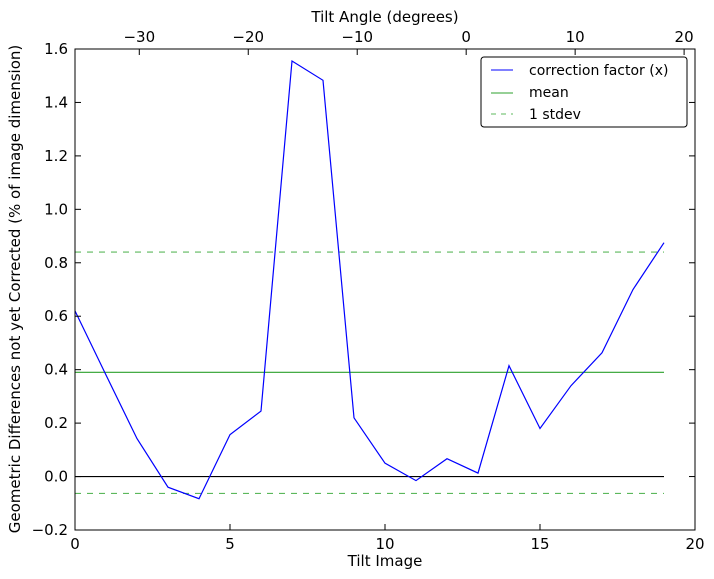 The width and height of the screenshot is (714, 579). I want to click on legend-label-stdev: 1 stdev, so click(555, 115).